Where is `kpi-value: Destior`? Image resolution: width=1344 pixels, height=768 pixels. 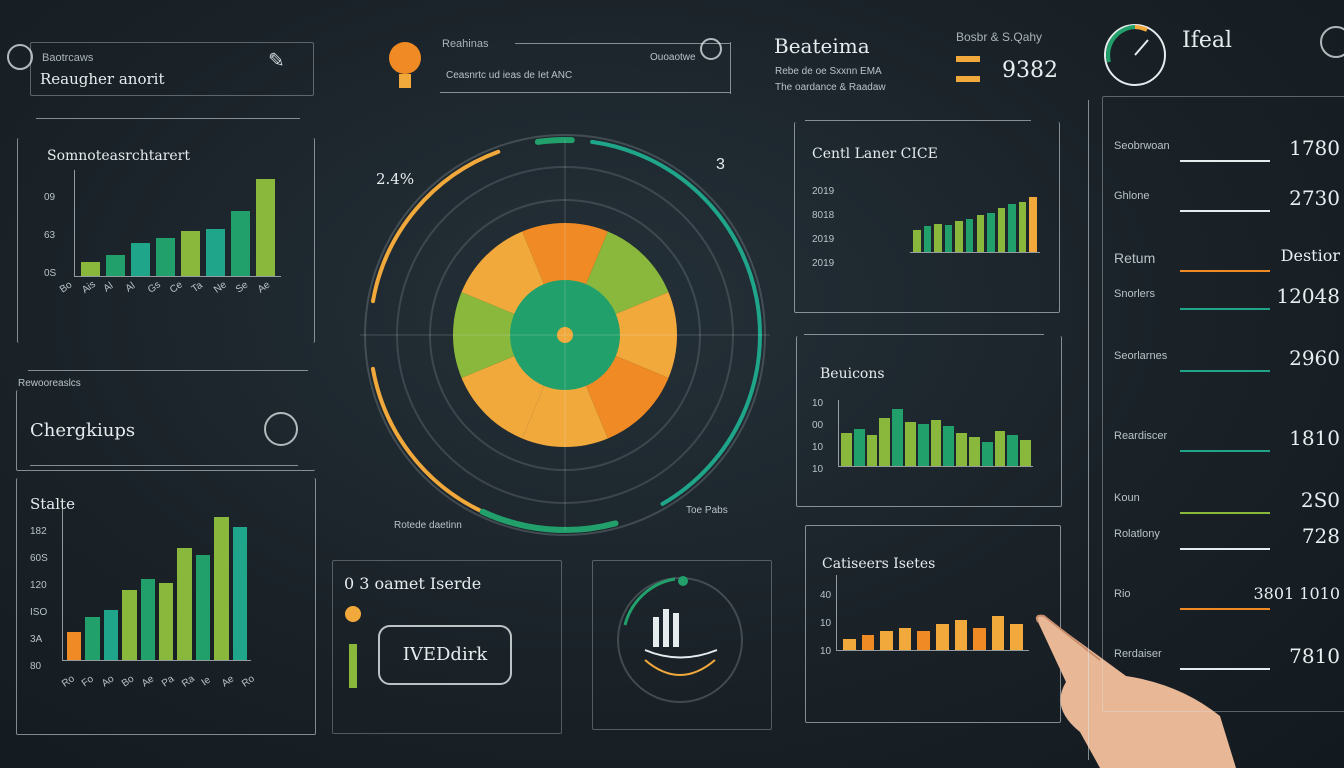 kpi-value: Destior is located at coordinates (1310, 255).